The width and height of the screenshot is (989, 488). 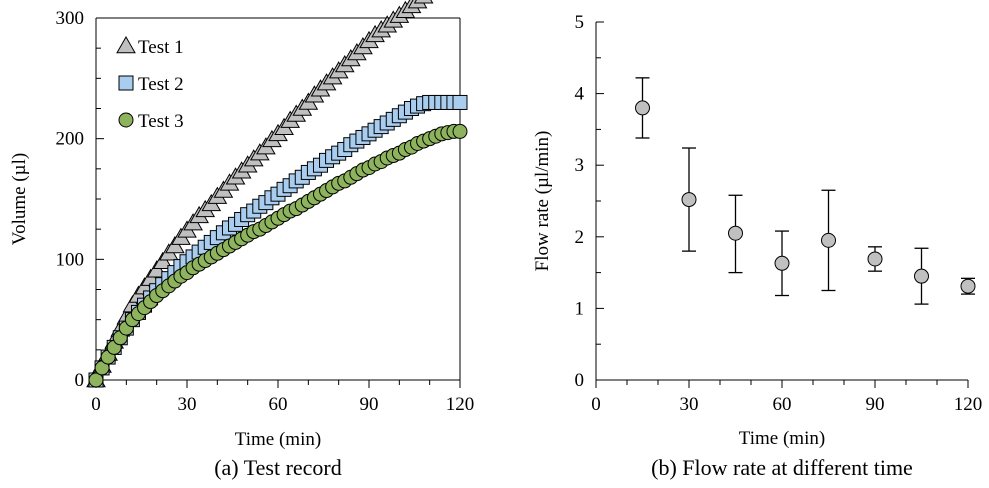 What do you see at coordinates (689, 404) in the screenshot?
I see `chart-b-x-tick-label: 30` at bounding box center [689, 404].